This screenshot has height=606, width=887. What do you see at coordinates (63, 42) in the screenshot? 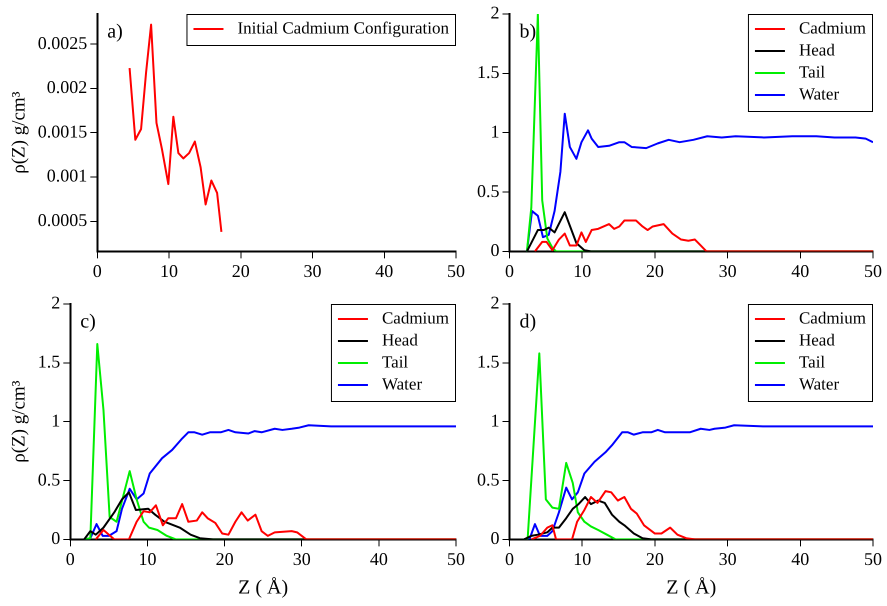
I see `y-tick-label: 0.0025` at bounding box center [63, 42].